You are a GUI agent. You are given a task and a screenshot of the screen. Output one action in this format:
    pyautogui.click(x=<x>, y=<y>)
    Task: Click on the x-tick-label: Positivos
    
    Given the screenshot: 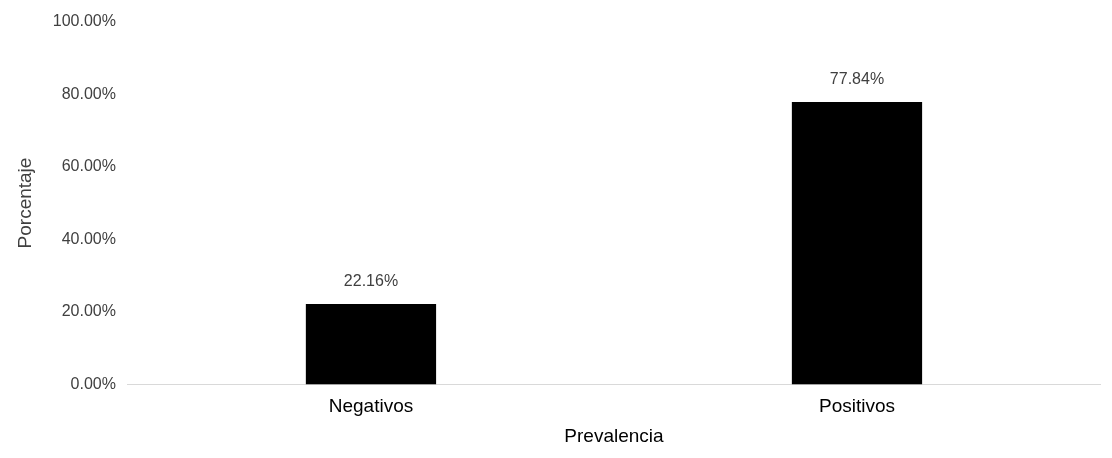 What is the action you would take?
    pyautogui.click(x=857, y=406)
    